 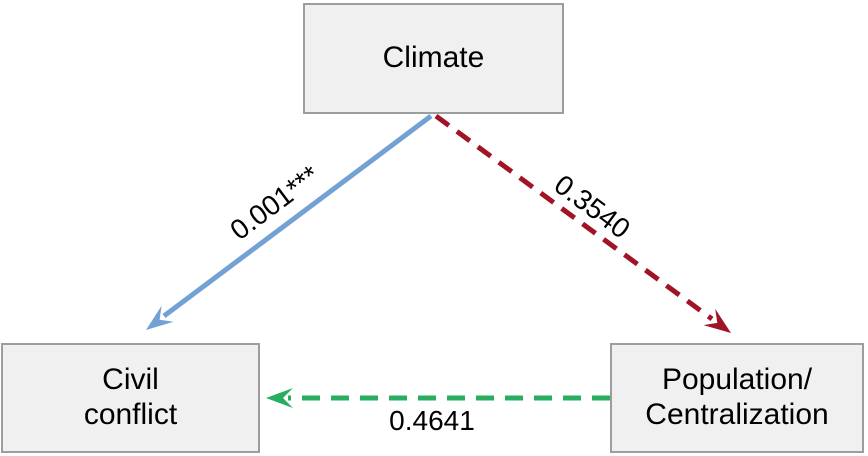 I want to click on node-climate: Climate, so click(x=433, y=58).